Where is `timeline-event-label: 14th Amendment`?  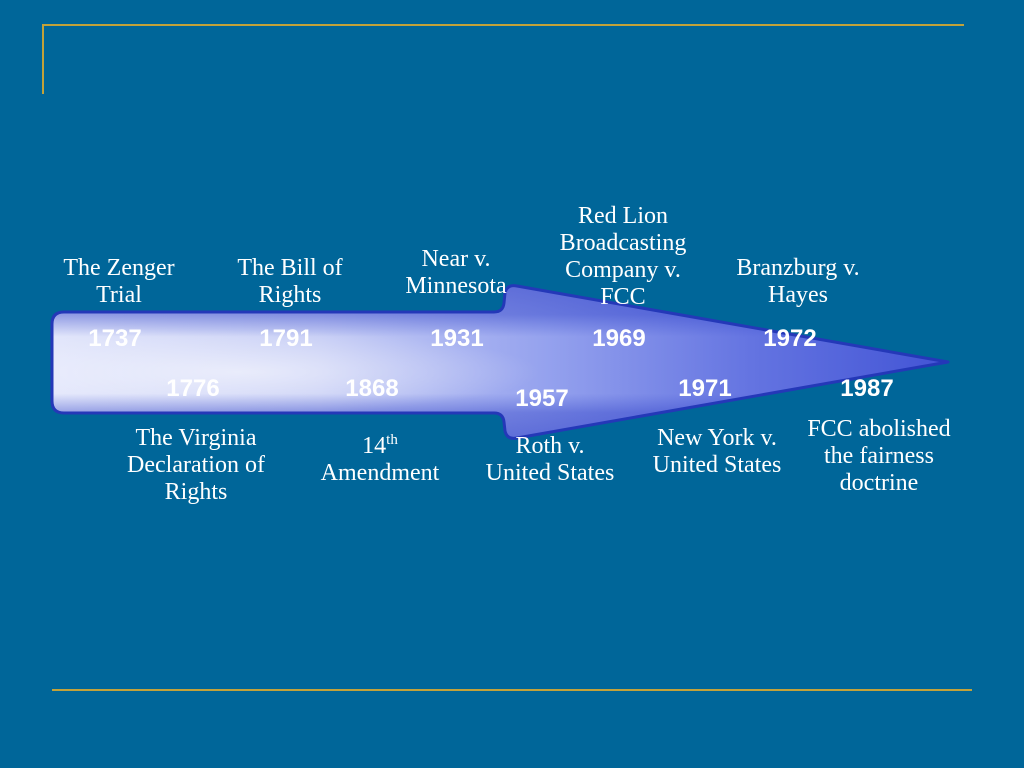
timeline-event-label: 14th Amendment is located at coordinates (380, 460).